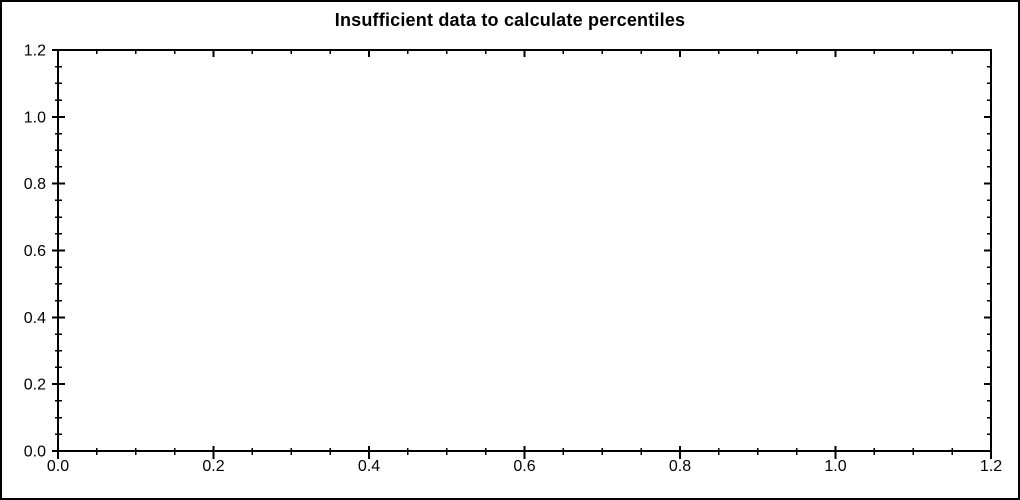 Image resolution: width=1020 pixels, height=500 pixels. What do you see at coordinates (35, 251) in the screenshot?
I see `y-axis-tick-label: 0.6` at bounding box center [35, 251].